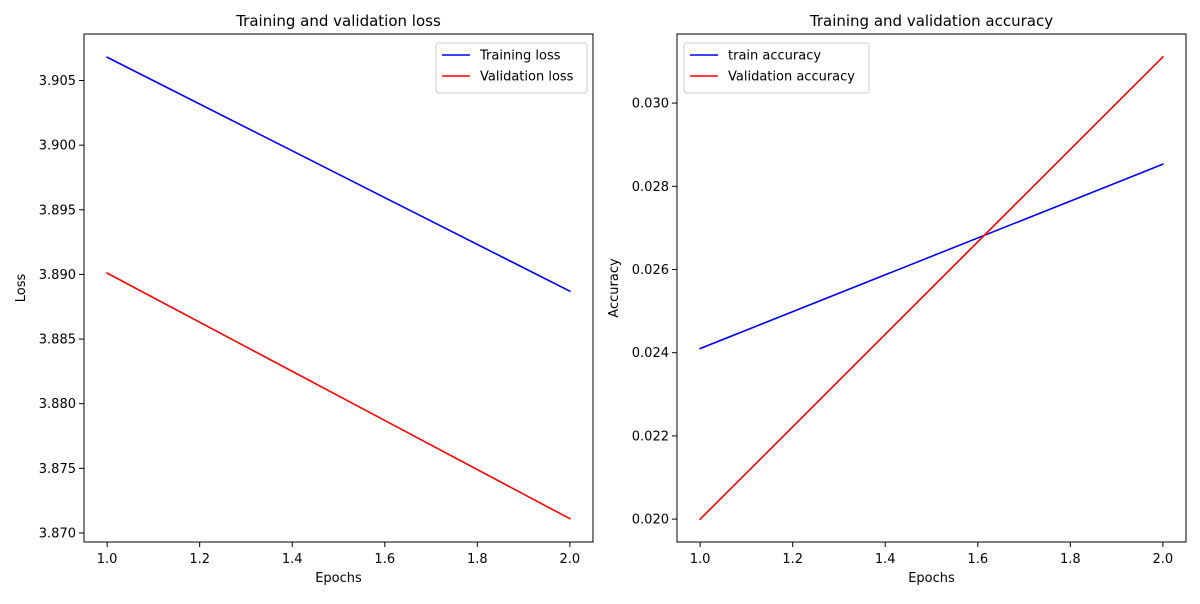  I want to click on loss-x-tick-label: 1.4, so click(292, 559).